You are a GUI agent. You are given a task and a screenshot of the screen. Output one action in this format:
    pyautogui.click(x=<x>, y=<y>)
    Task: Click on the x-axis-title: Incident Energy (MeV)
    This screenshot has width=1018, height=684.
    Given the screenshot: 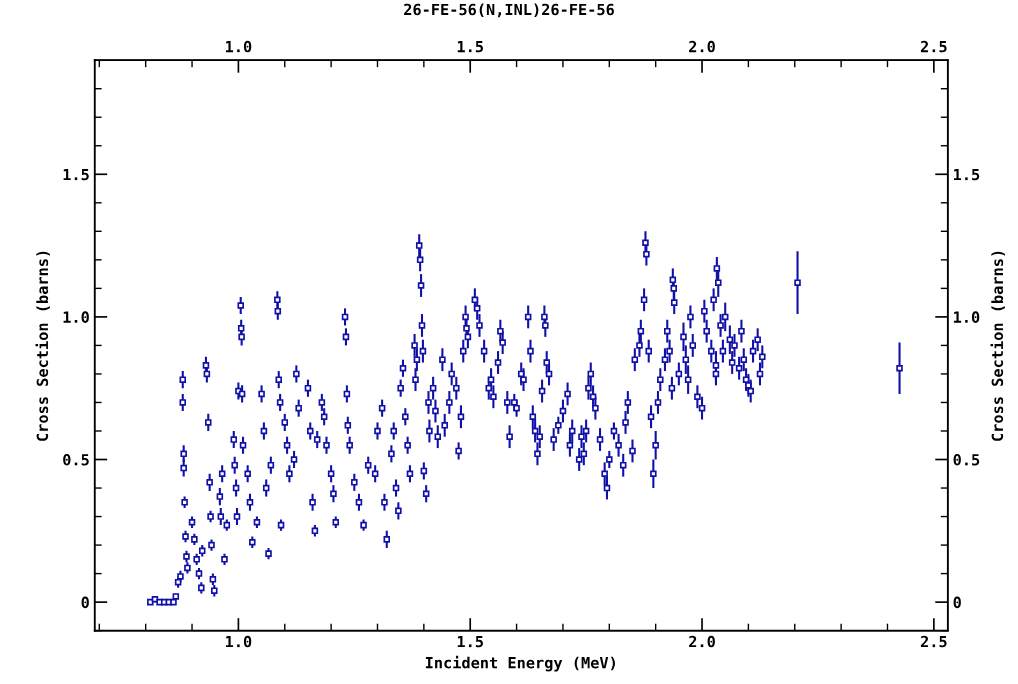 What is the action you would take?
    pyautogui.click(x=520, y=663)
    